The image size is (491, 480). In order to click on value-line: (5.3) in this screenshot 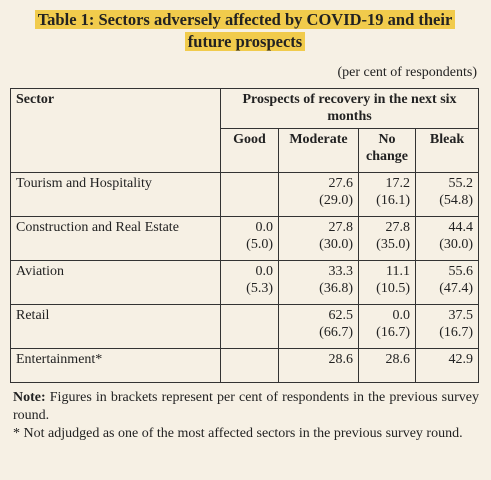, I will do `click(259, 288)`.